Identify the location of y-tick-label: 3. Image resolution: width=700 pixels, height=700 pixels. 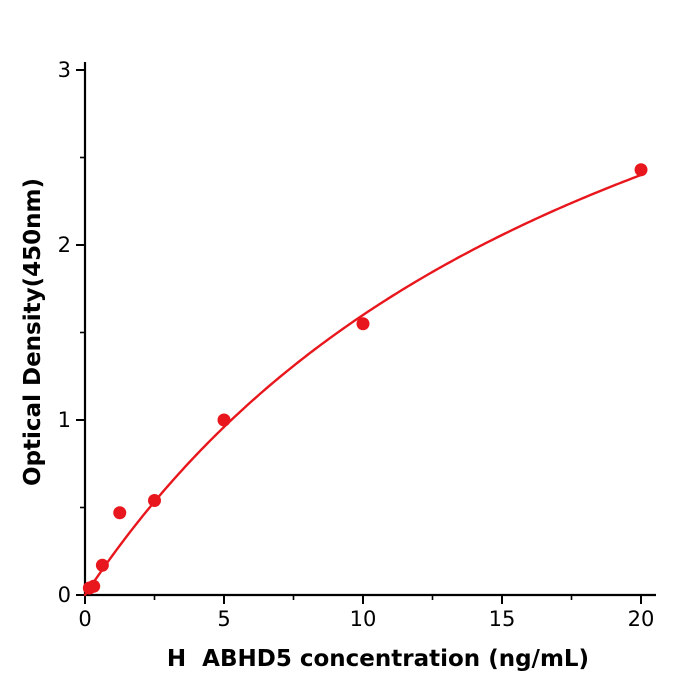
(64, 70).